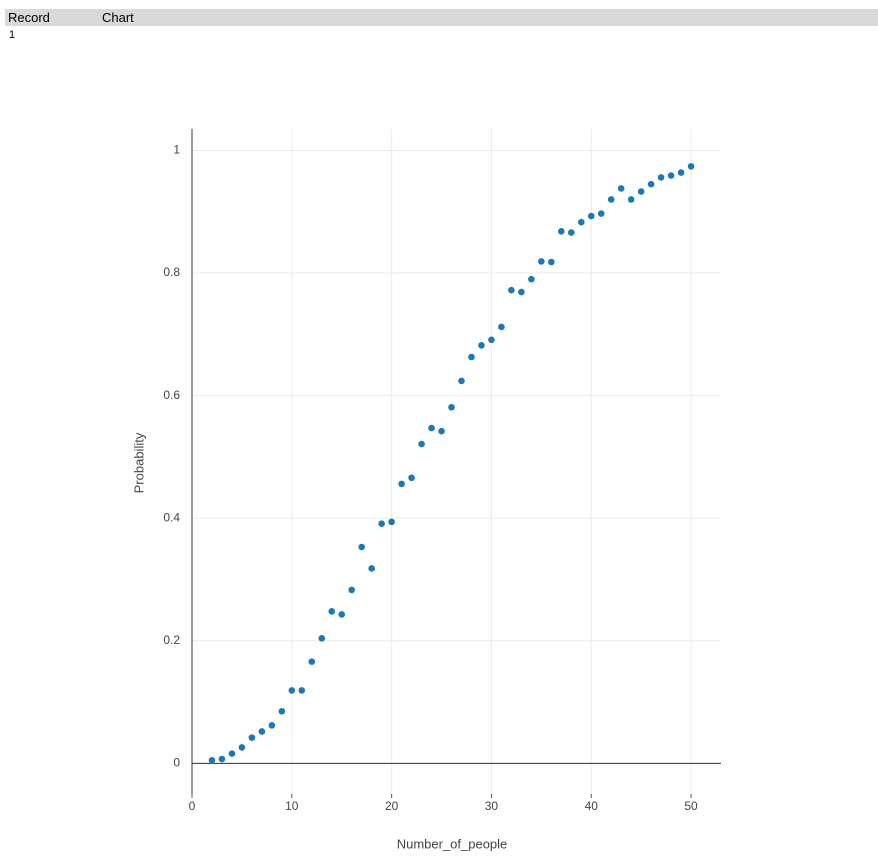 The height and width of the screenshot is (866, 878). What do you see at coordinates (171, 640) in the screenshot?
I see `y-tick-label: 0.2` at bounding box center [171, 640].